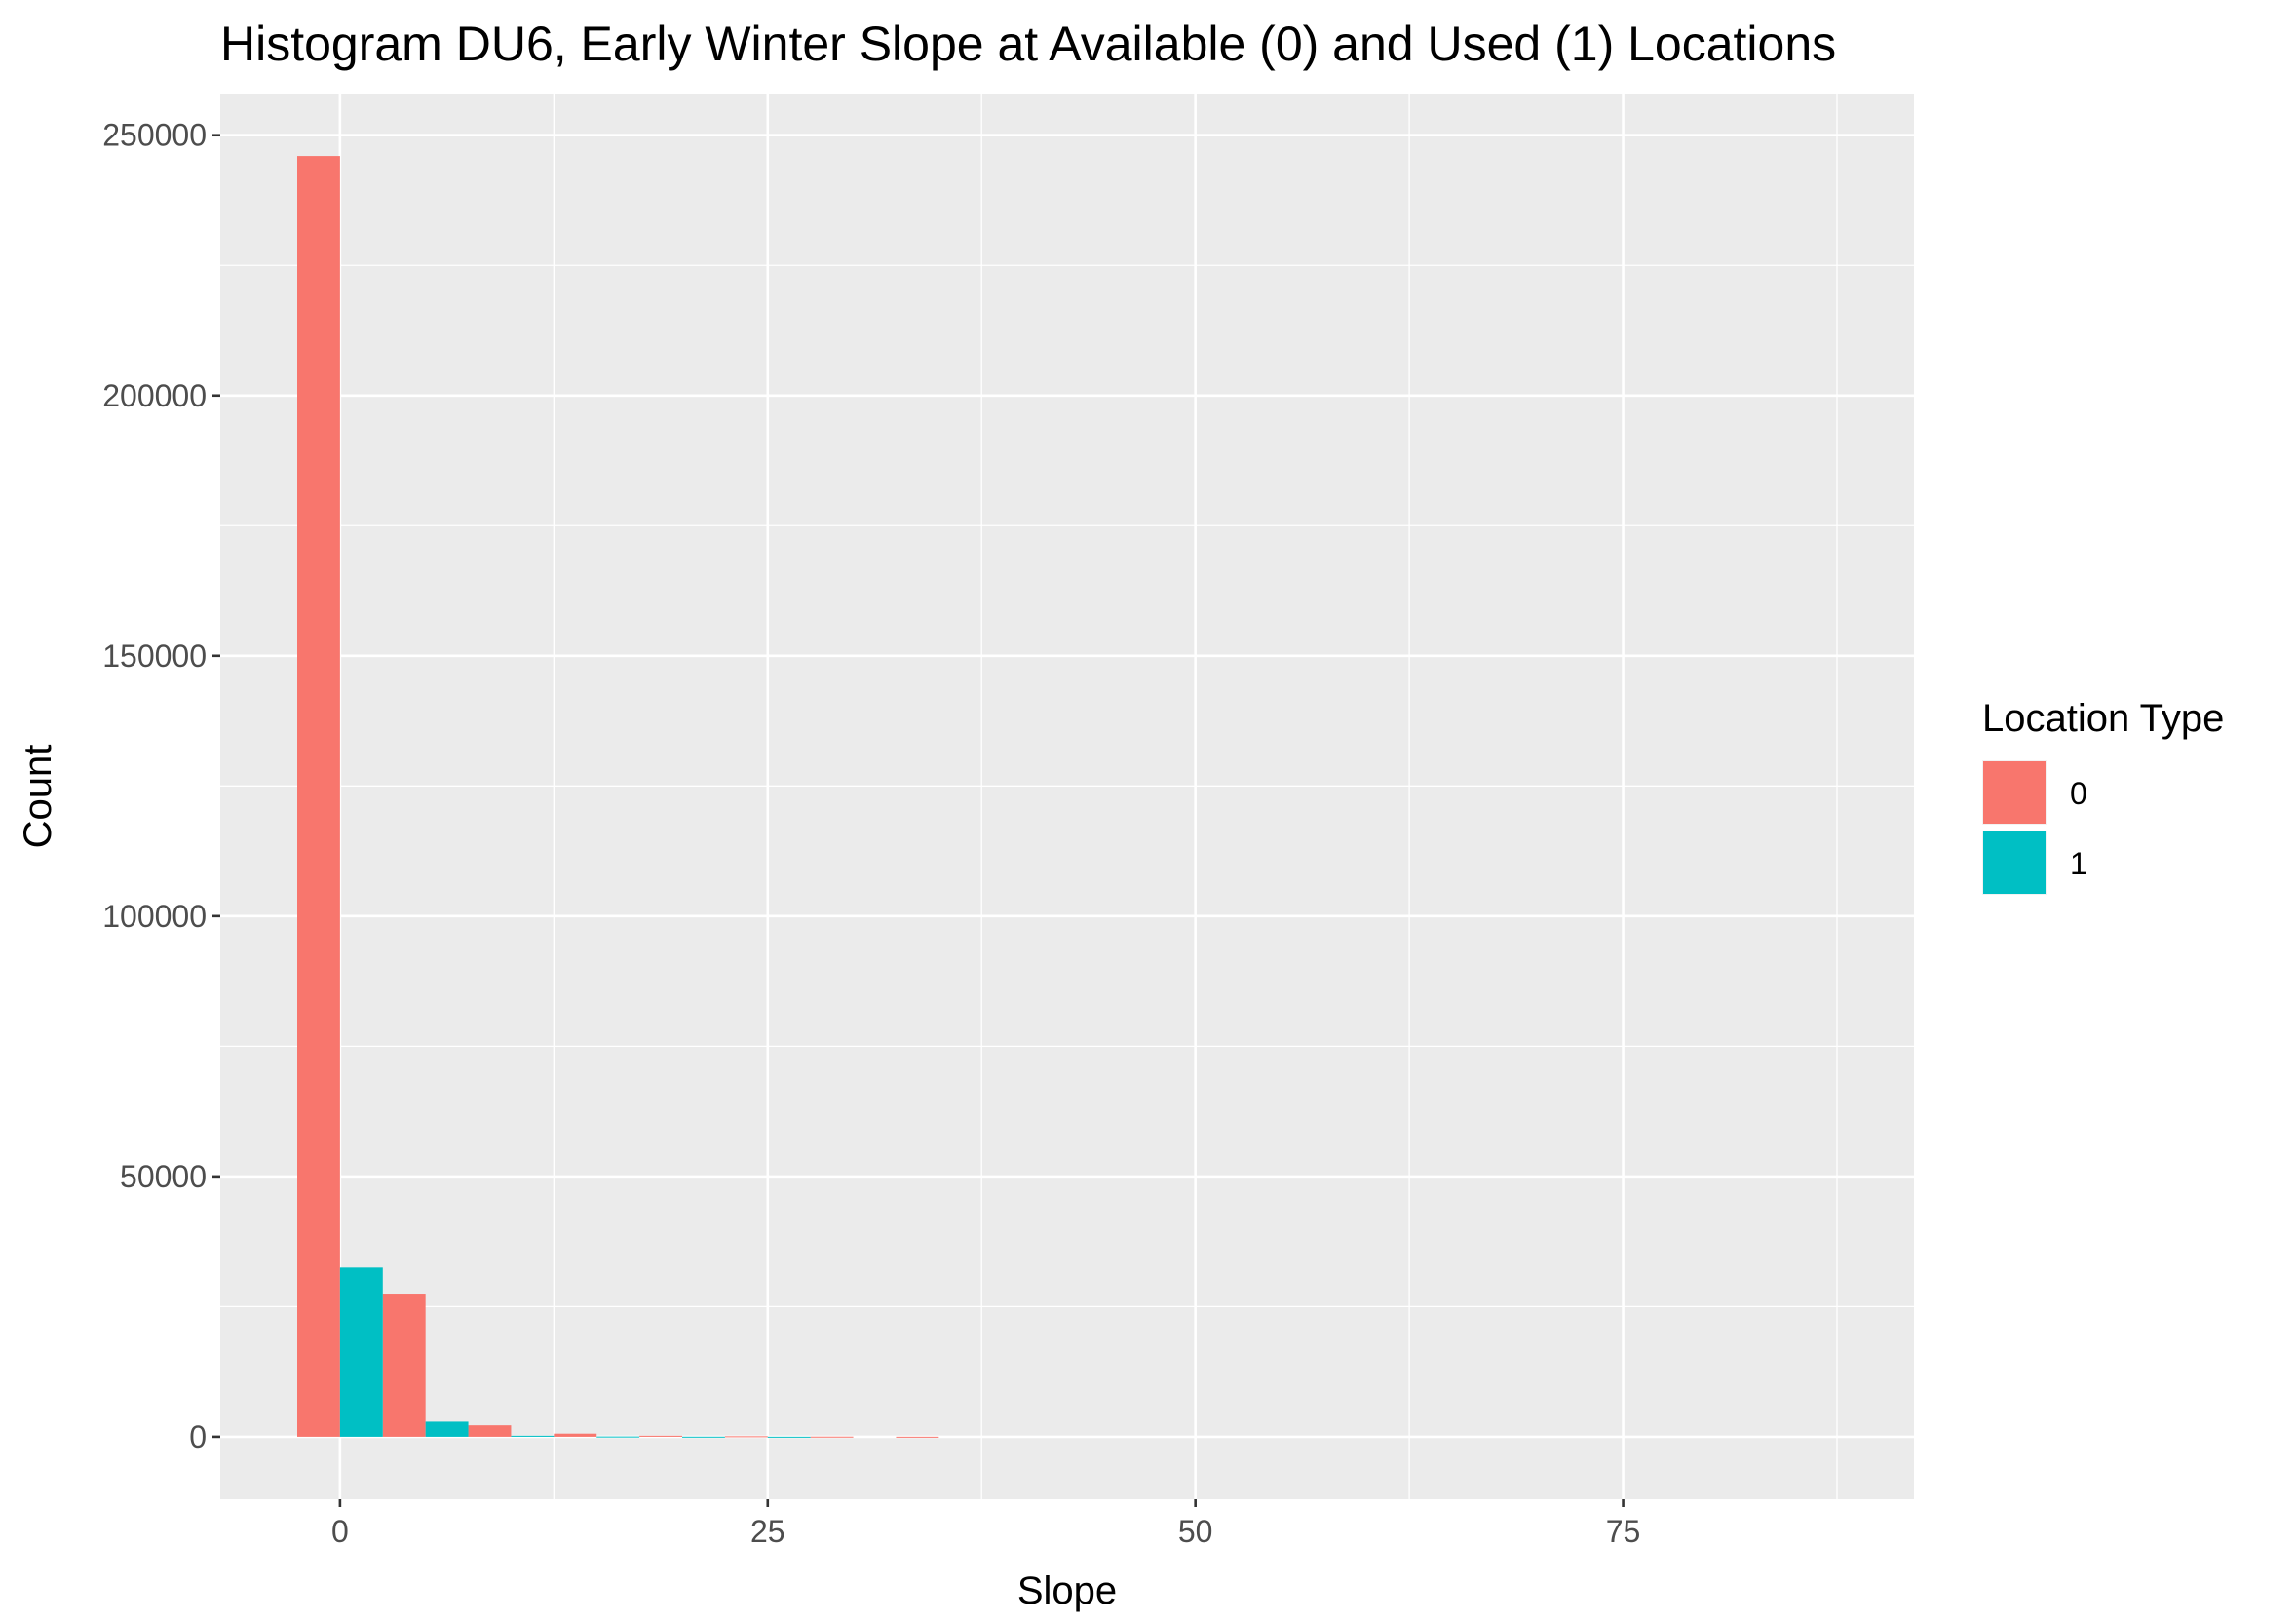  I want to click on y-axis: 0 50000 100000 150000 200000 250000, so click(161, 786).